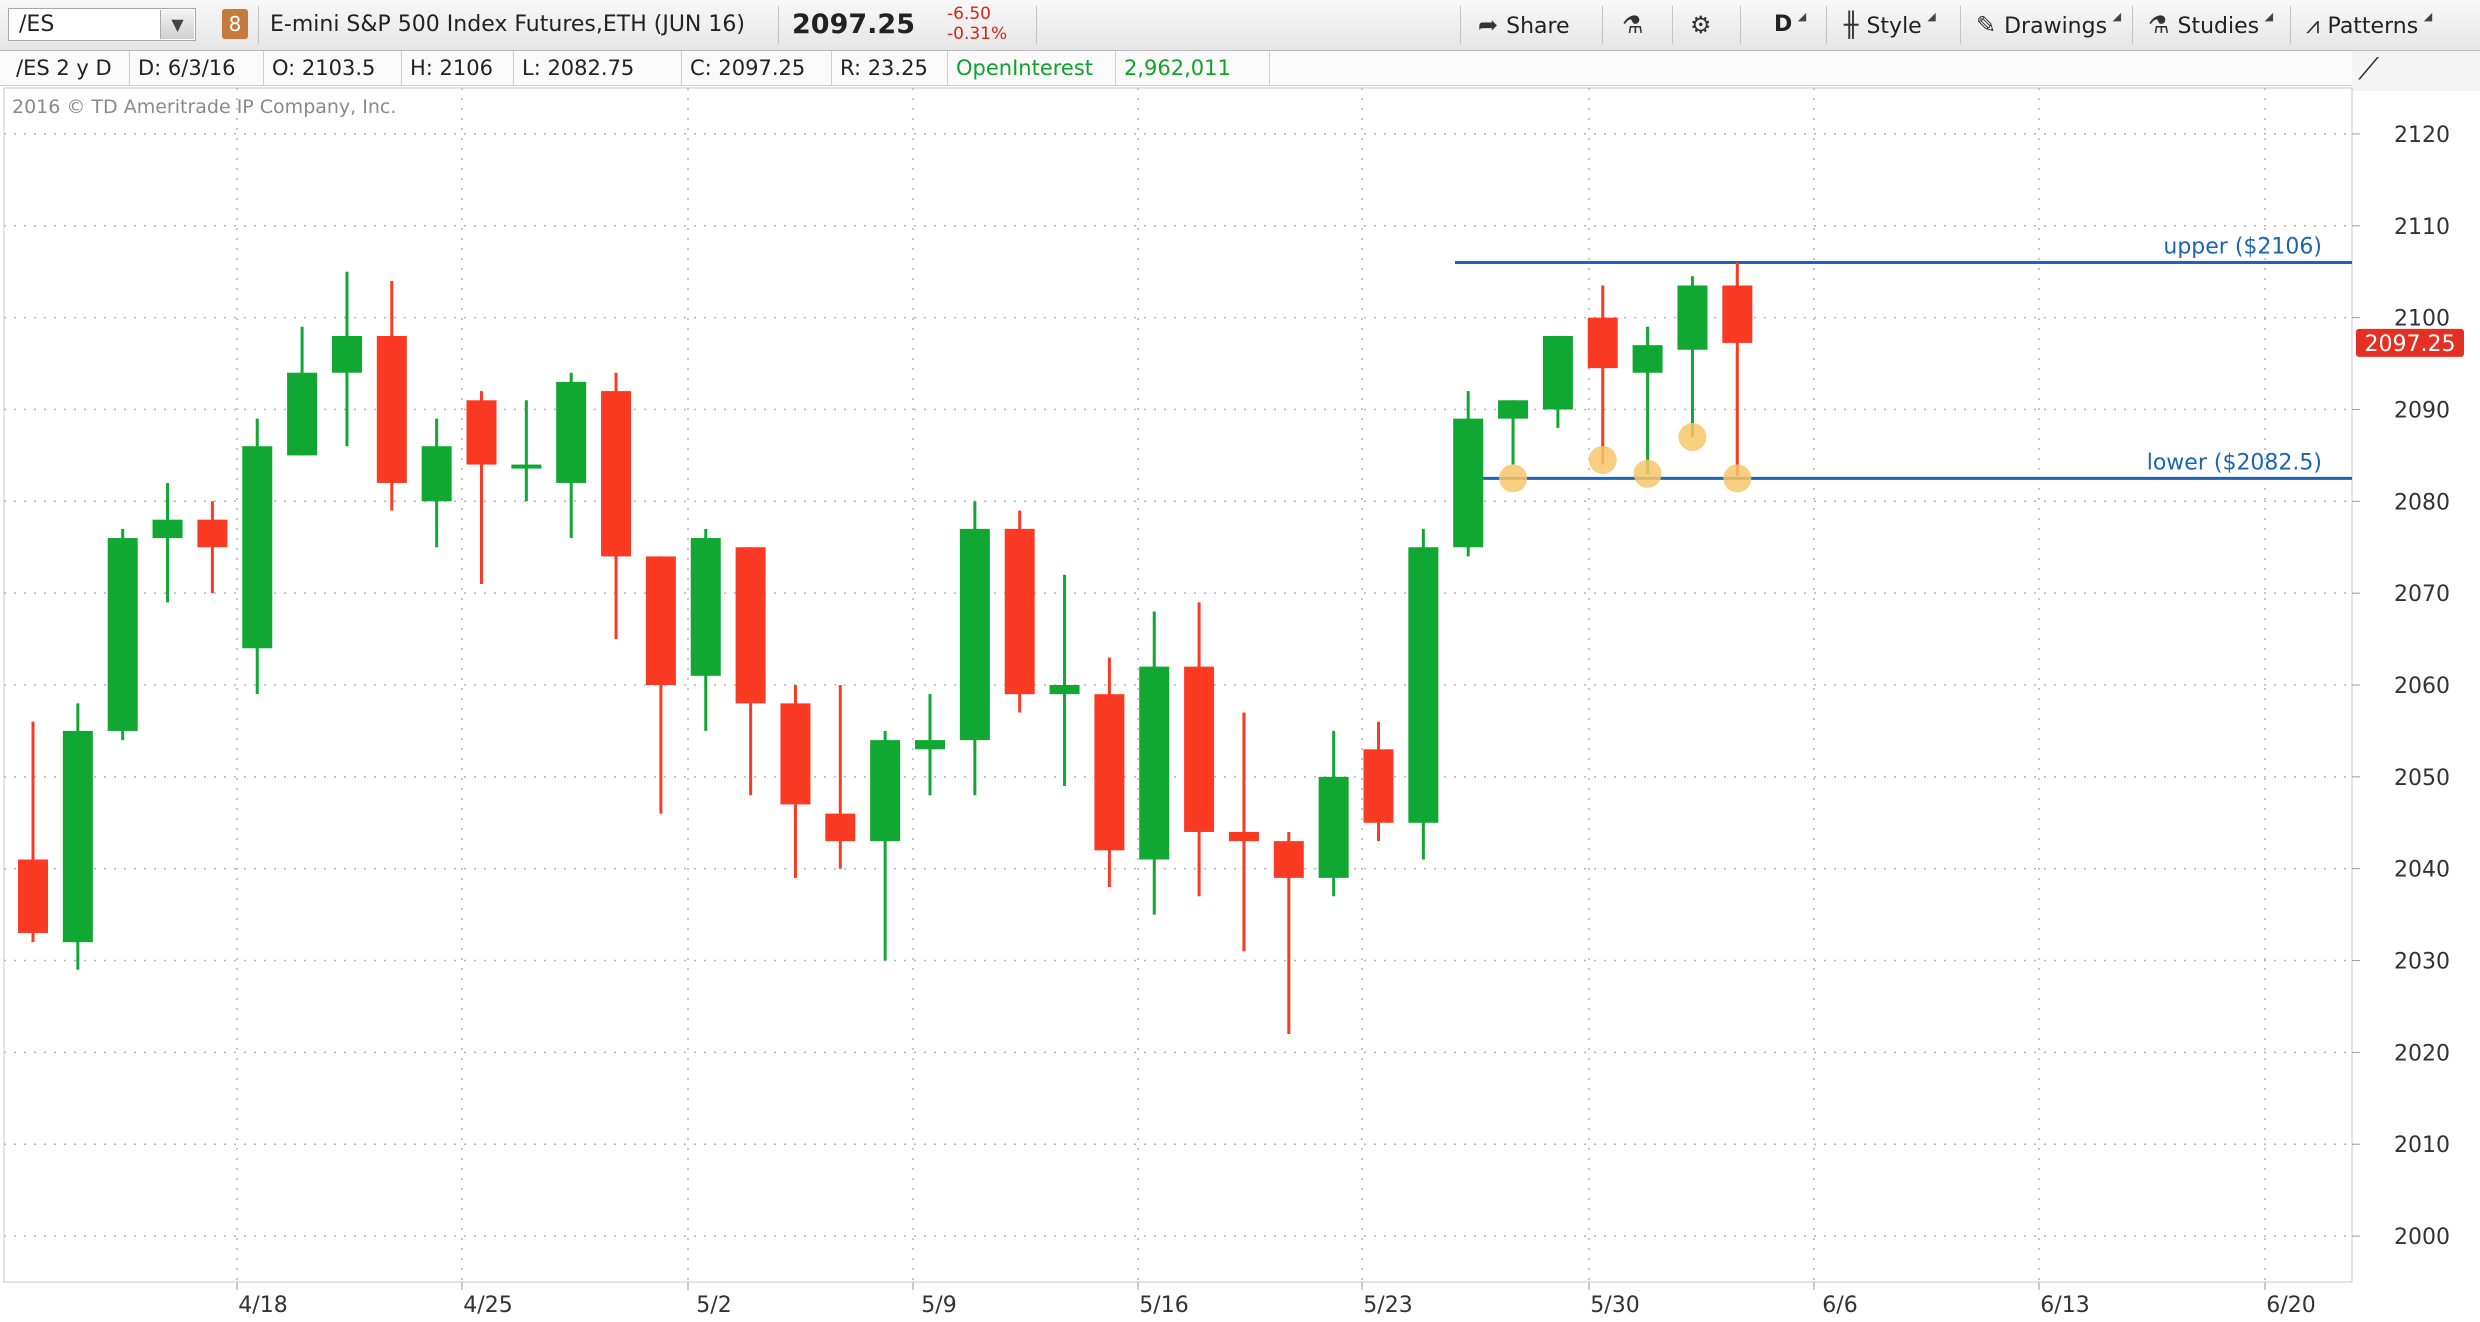 The width and height of the screenshot is (2480, 1322). What do you see at coordinates (890, 68) in the screenshot?
I see `range-value: R: 23.25` at bounding box center [890, 68].